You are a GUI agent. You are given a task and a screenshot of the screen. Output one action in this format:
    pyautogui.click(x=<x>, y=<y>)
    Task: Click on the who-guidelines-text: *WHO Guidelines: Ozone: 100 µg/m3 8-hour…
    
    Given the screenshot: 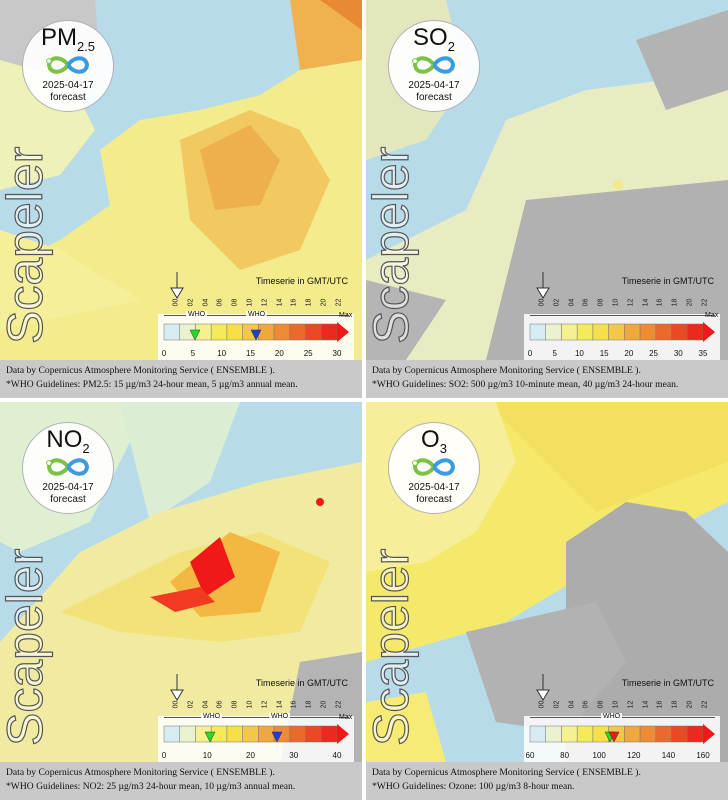 What is the action you would take?
    pyautogui.click(x=473, y=786)
    